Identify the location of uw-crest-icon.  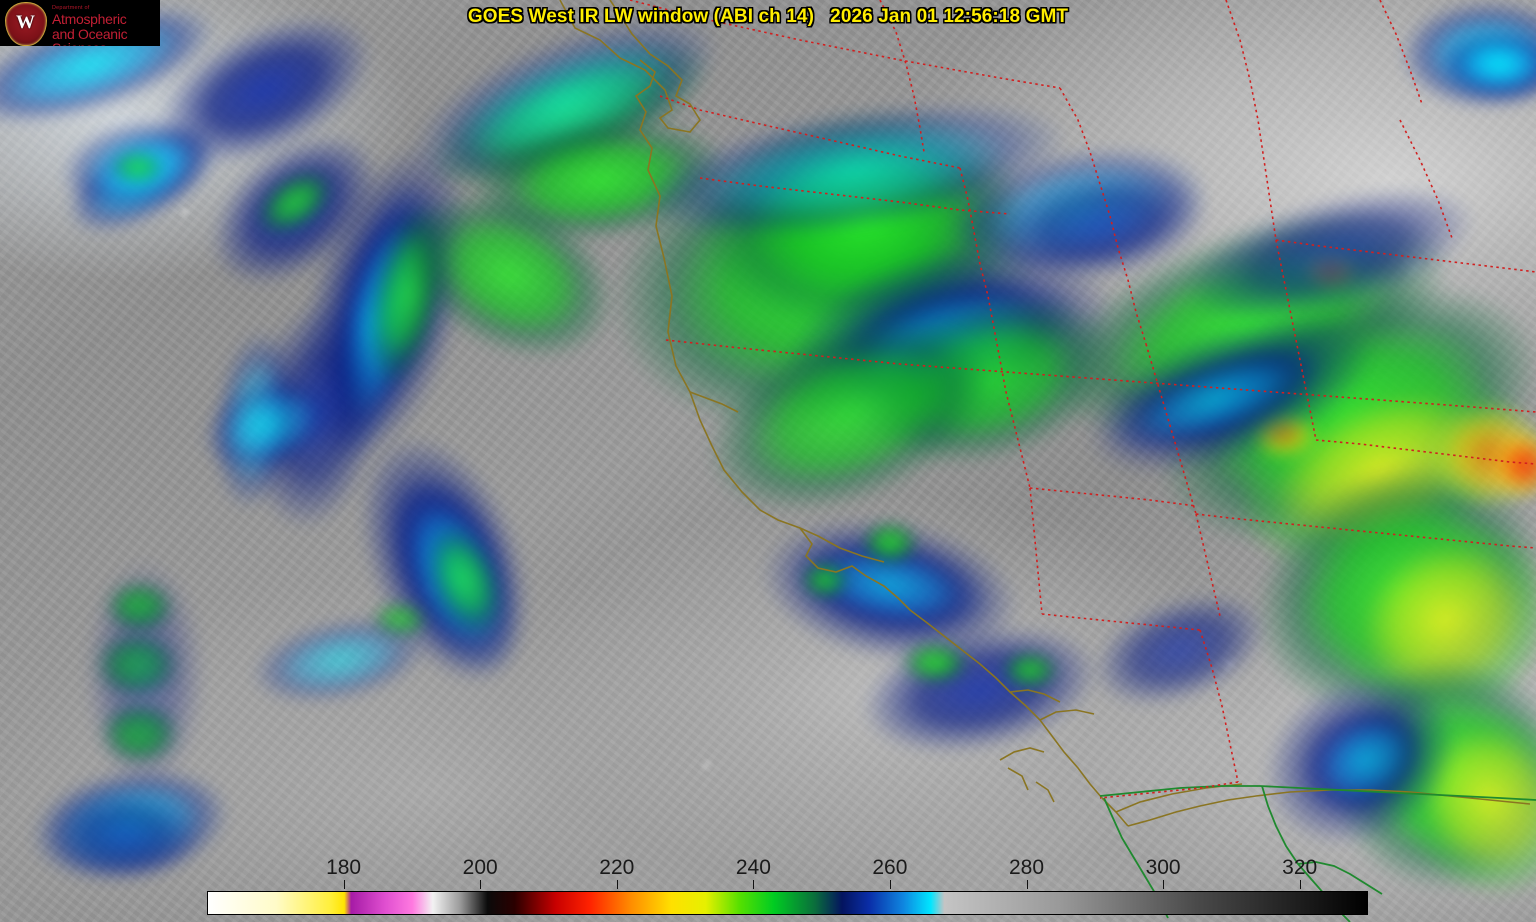
(26, 24).